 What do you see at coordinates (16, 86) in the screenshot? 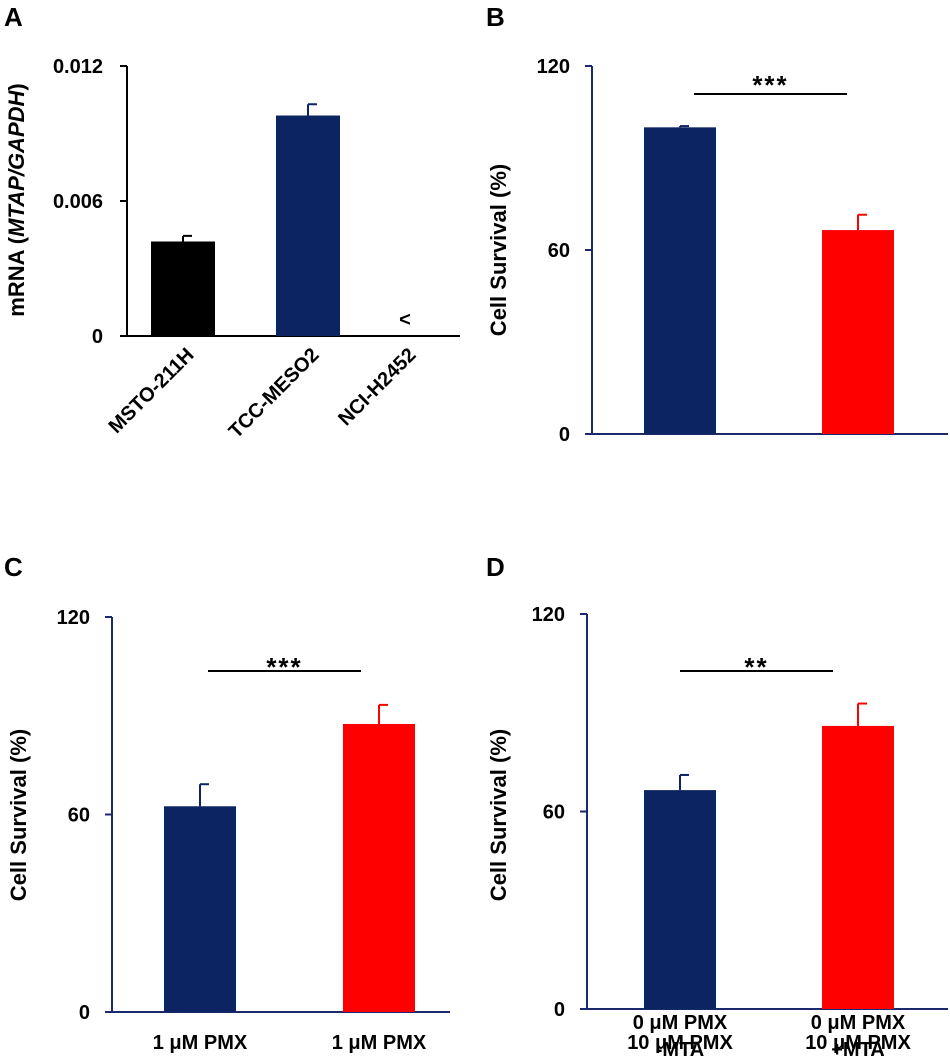
I see `y-axis-label-part: )` at bounding box center [16, 86].